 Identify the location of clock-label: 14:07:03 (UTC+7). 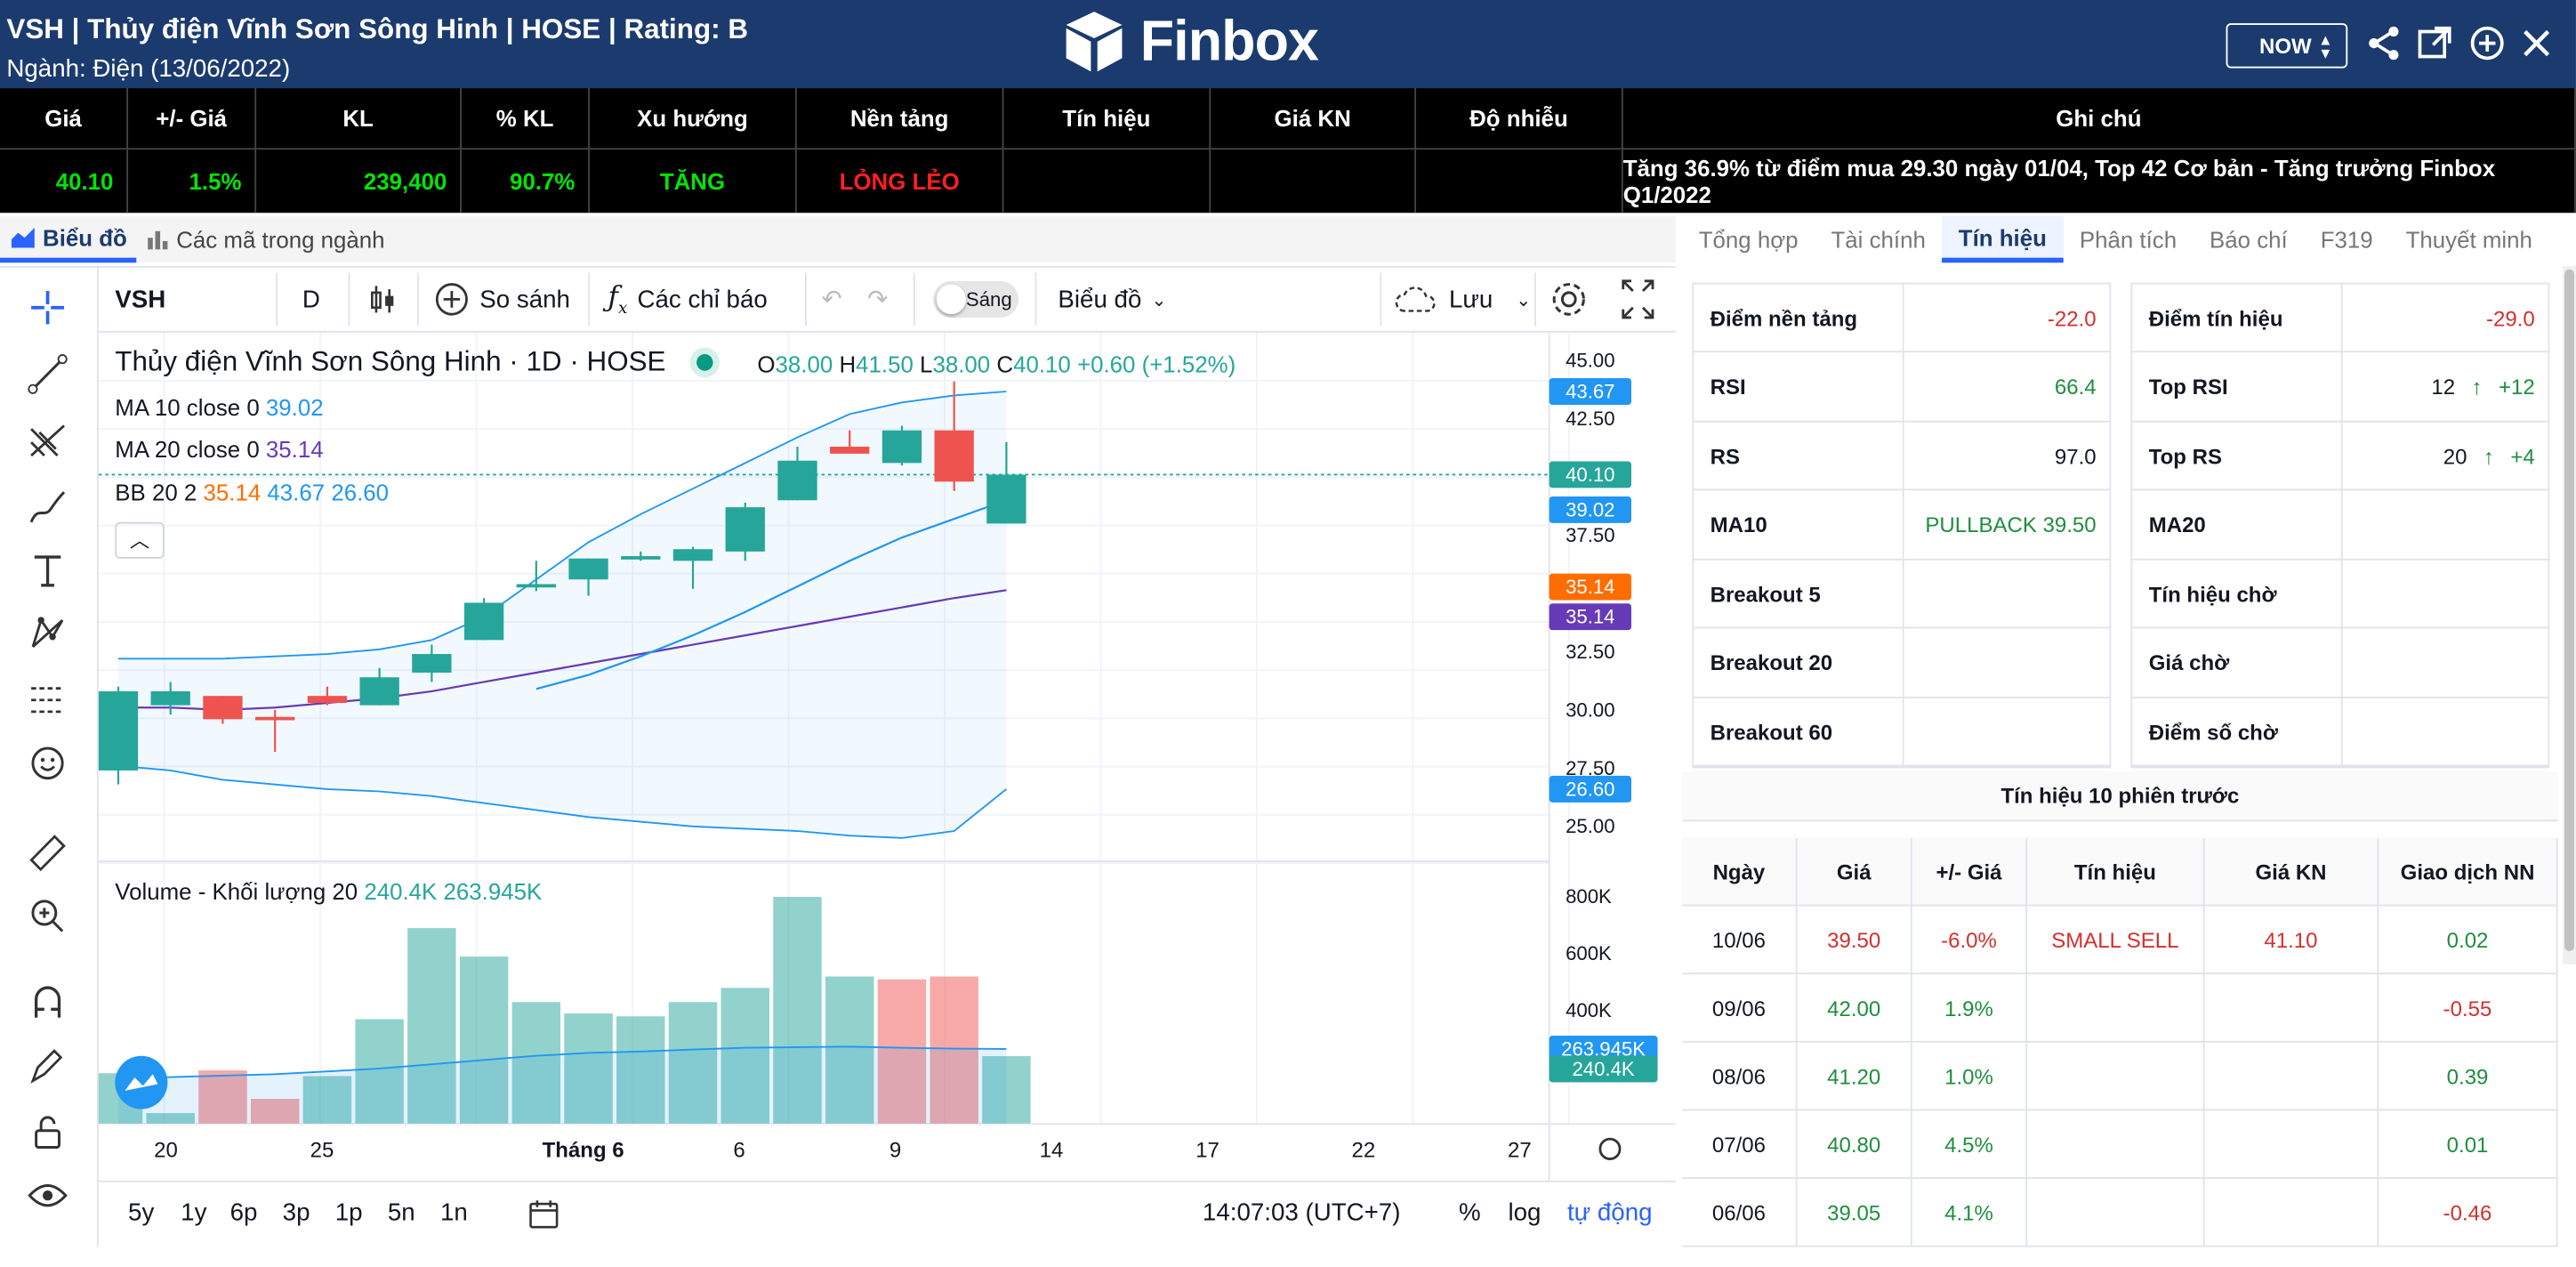
(1301, 1213).